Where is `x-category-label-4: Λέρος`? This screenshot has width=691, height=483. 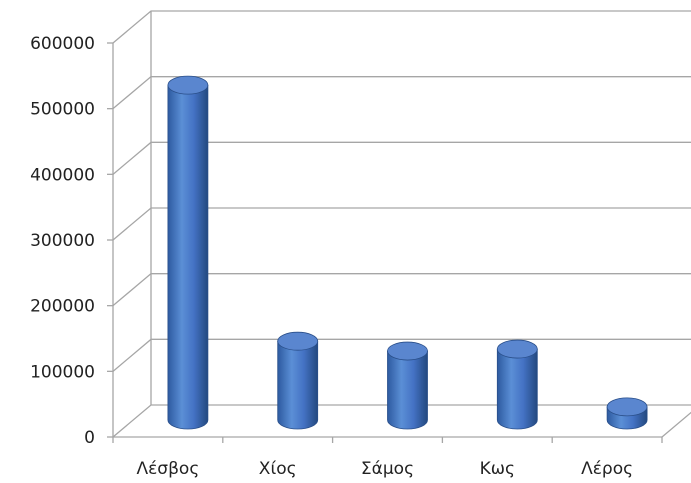 x-category-label-4: Λέρος is located at coordinates (607, 469).